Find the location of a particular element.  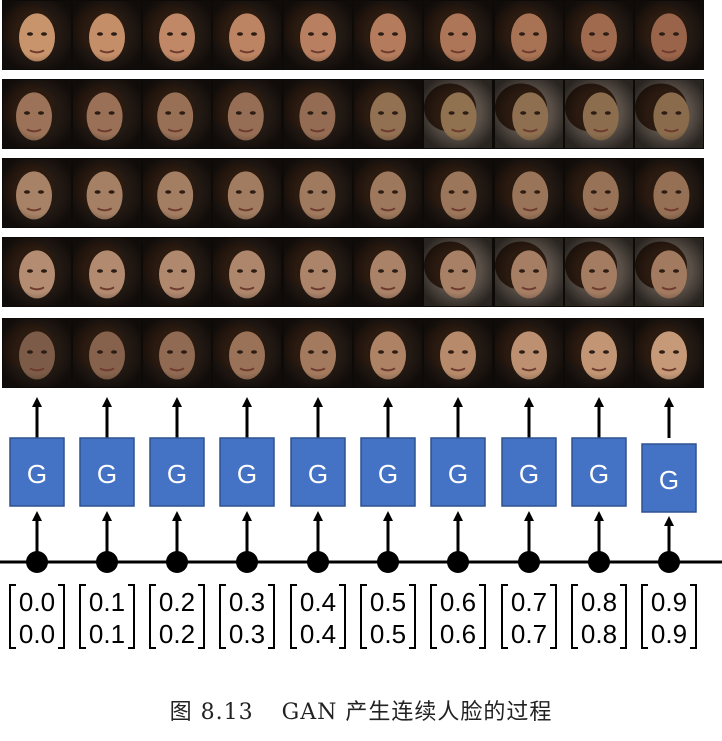

input-vector: 0.40.4 is located at coordinates (318, 616).